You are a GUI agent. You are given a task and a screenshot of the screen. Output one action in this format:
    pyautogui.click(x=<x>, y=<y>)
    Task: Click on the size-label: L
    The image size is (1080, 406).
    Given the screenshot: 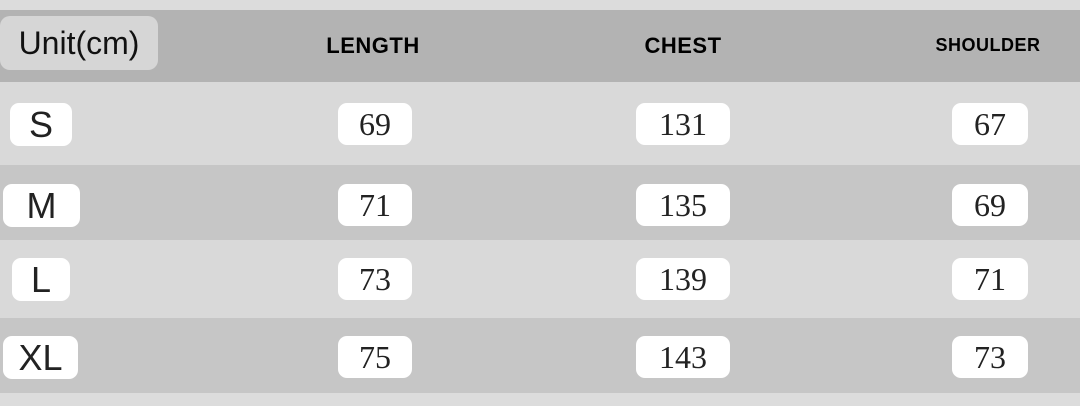 What is the action you would take?
    pyautogui.click(x=41, y=279)
    